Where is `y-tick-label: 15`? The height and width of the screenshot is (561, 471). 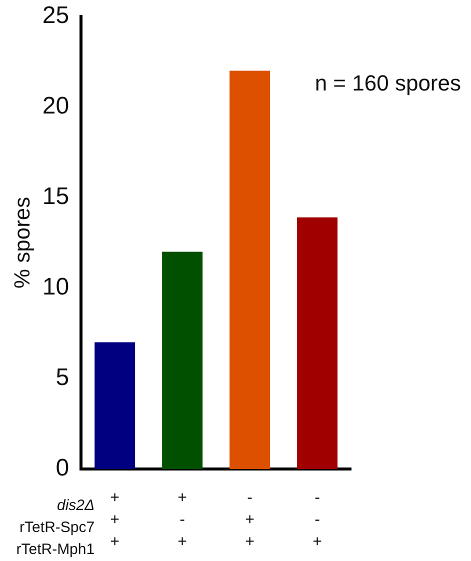 y-tick-label: 15 is located at coordinates (56, 196).